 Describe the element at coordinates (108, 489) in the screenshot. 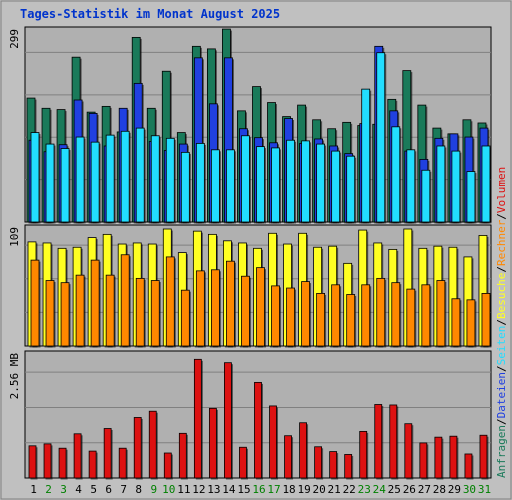

I see `day-label-6: 6` at that location.